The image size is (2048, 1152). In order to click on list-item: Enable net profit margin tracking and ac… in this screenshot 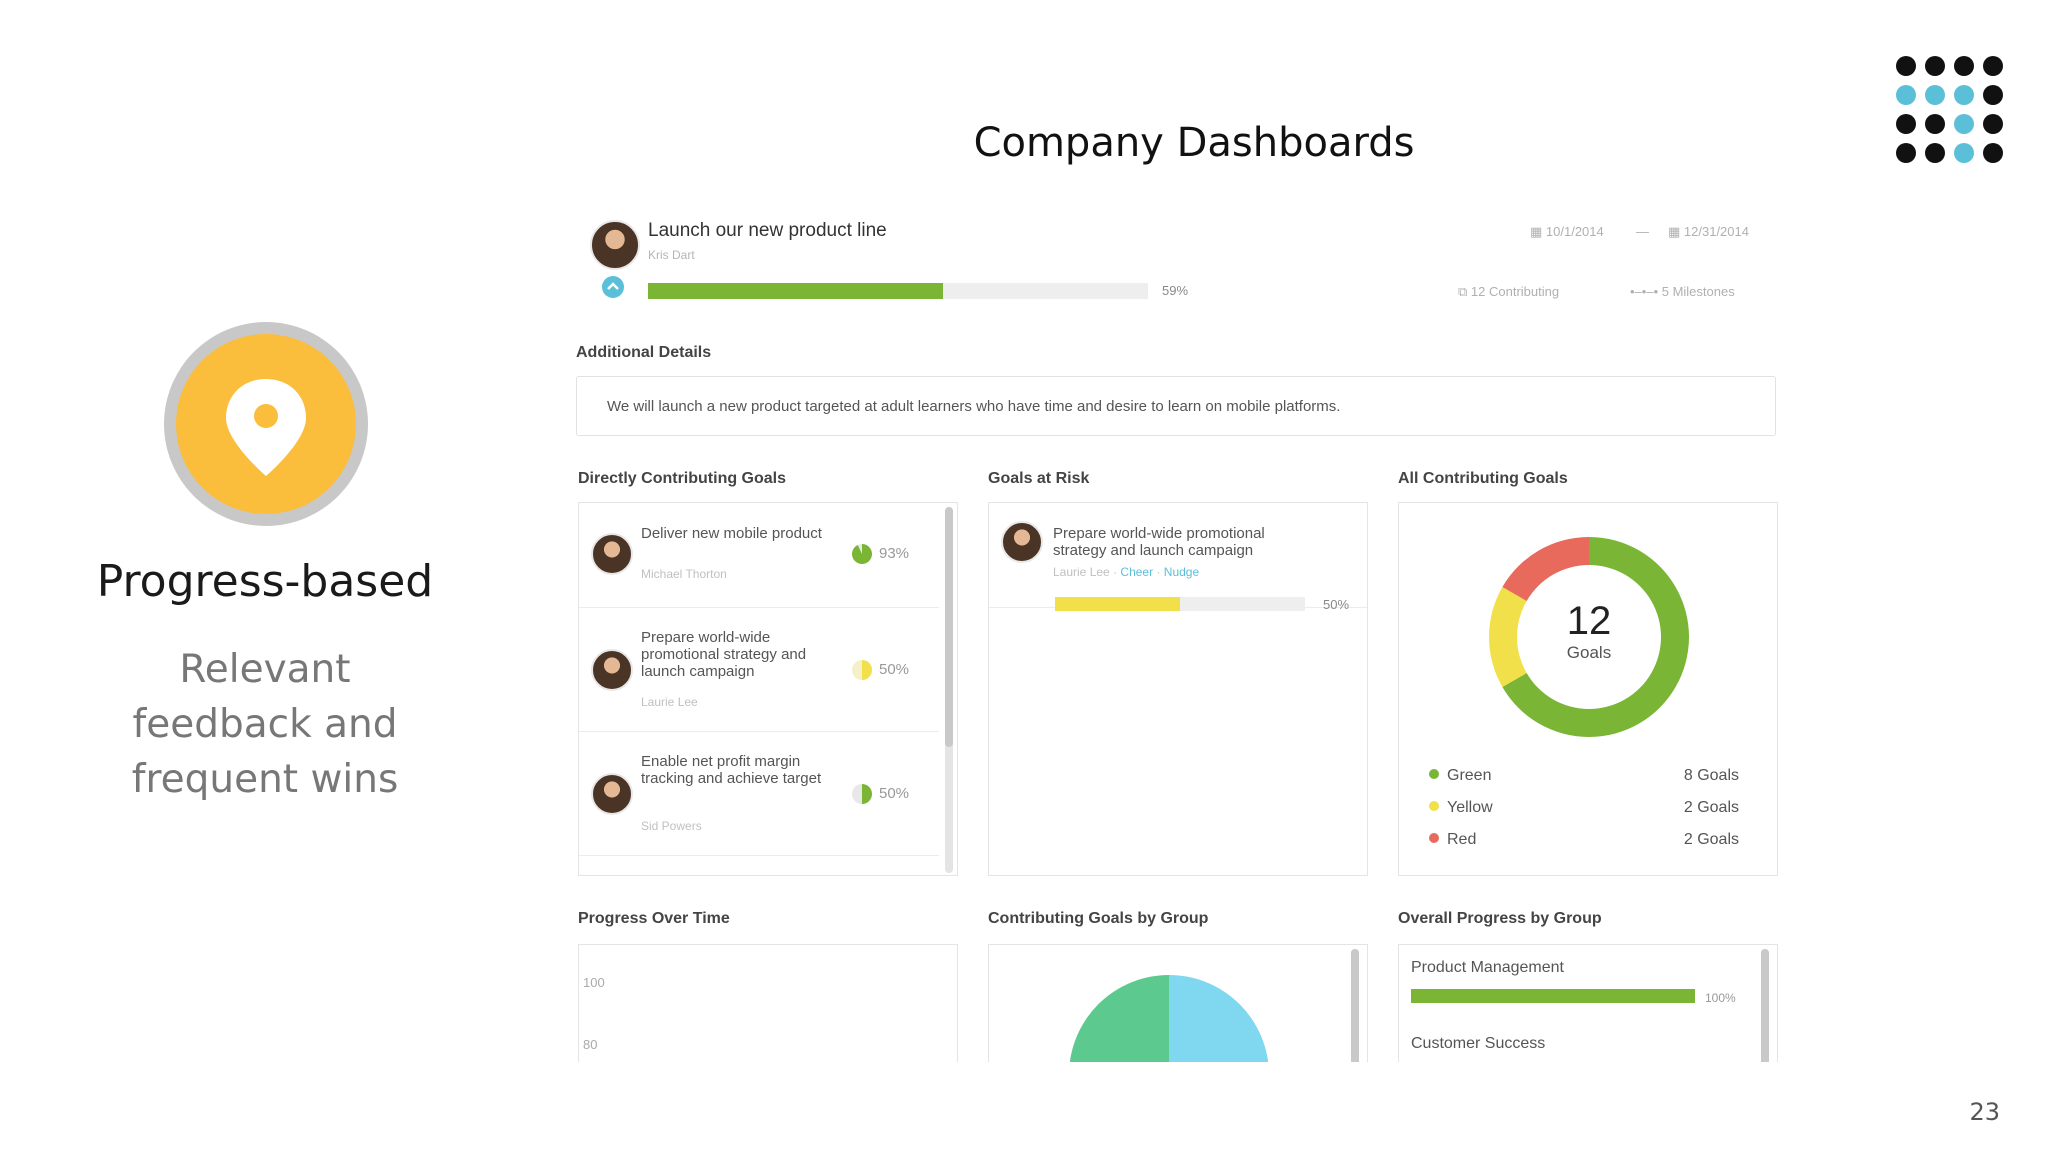, I will do `click(759, 793)`.